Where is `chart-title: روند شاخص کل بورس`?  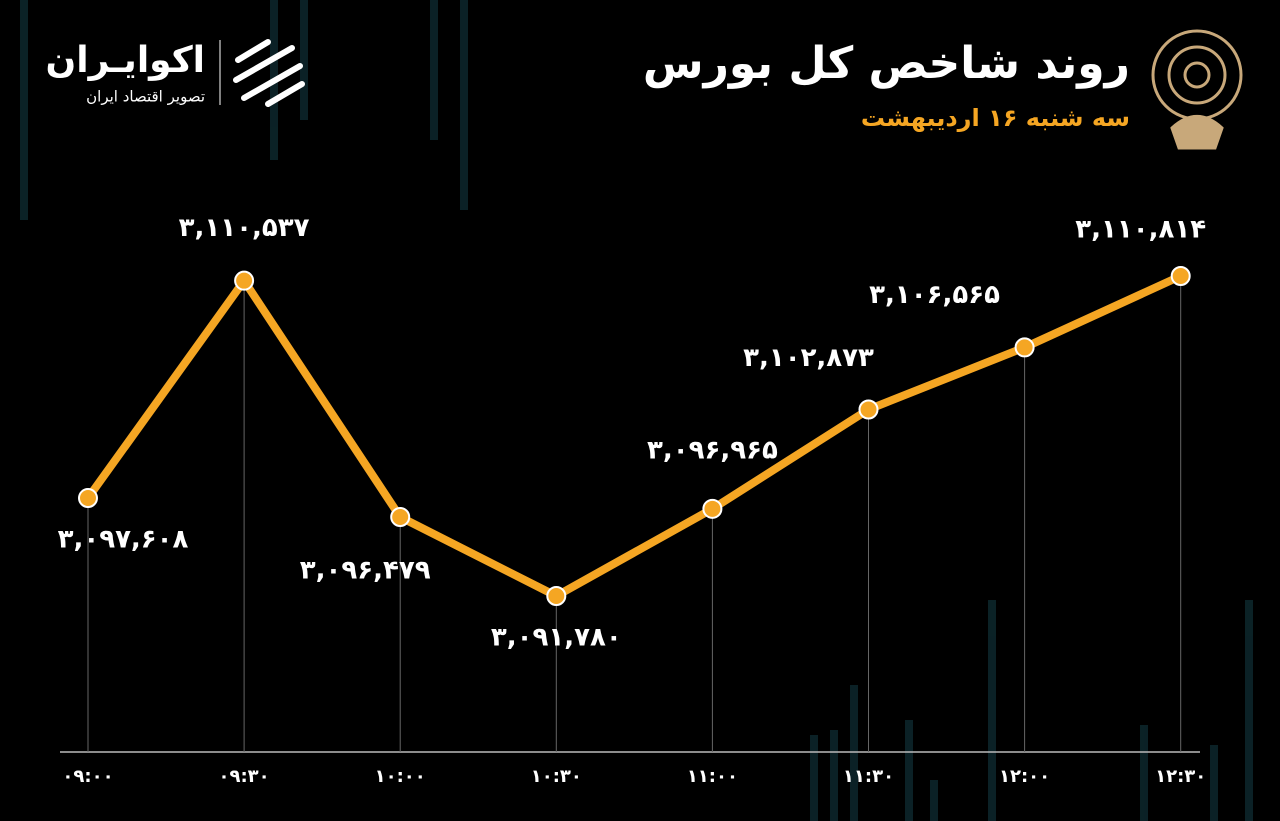 chart-title: روند شاخص کل بورس is located at coordinates (886, 63).